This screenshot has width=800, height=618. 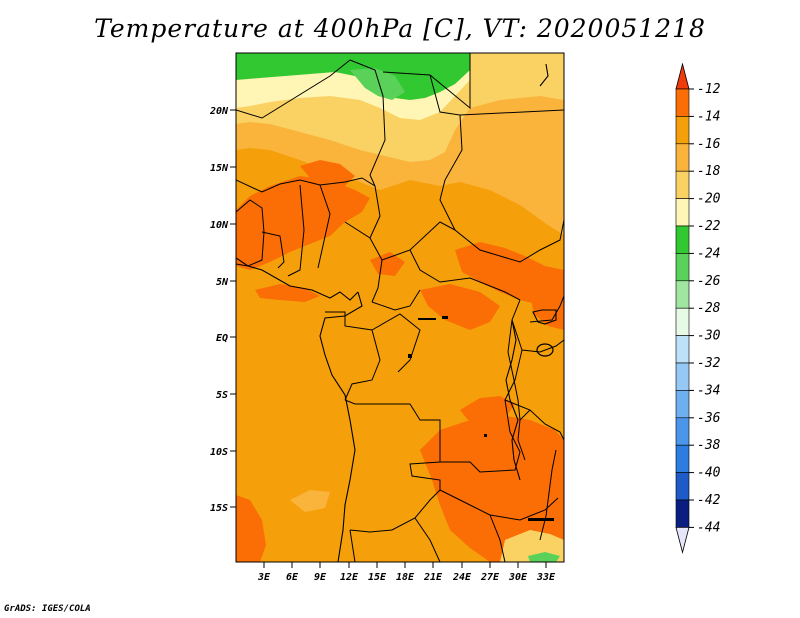 I want to click on field-patch-south-east, so click(x=492, y=488).